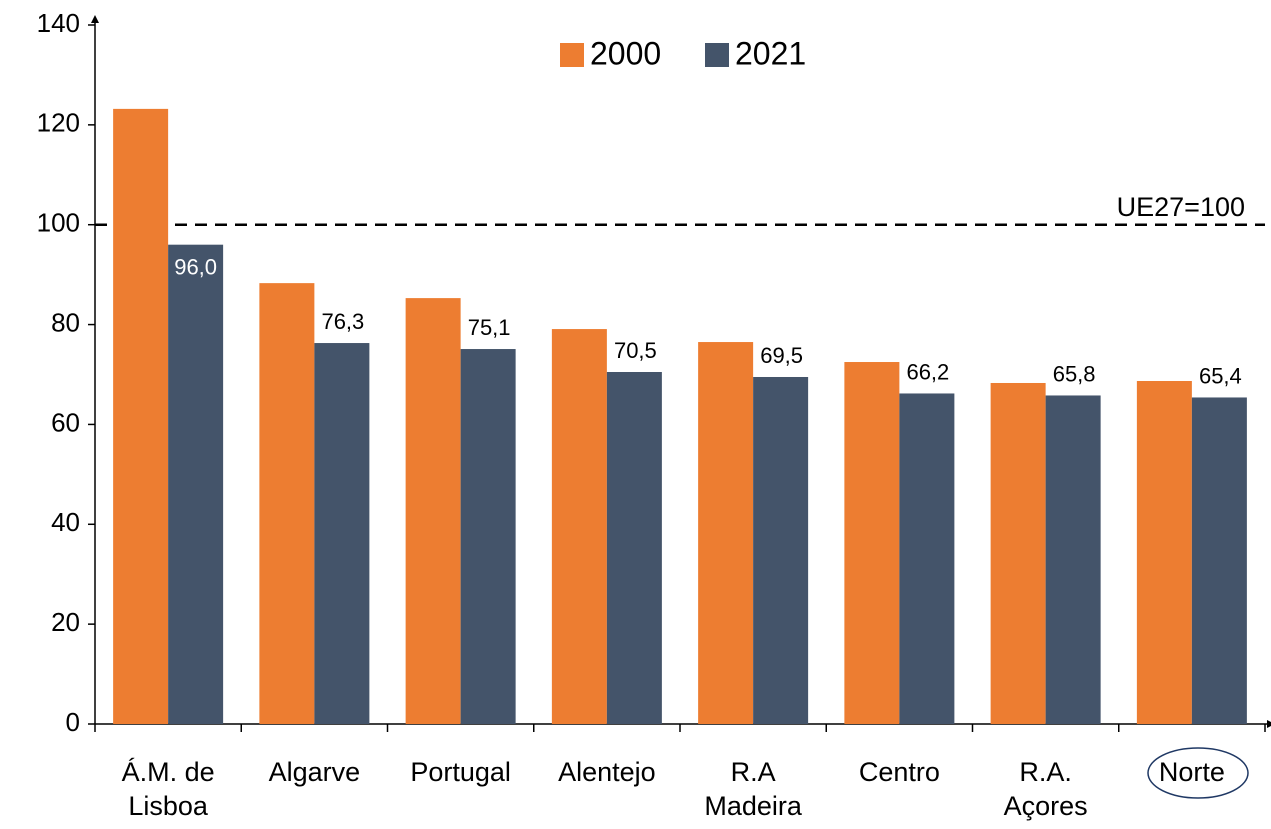 The image size is (1271, 829). I want to click on x-tick-label: R.A. Açores, so click(1045, 789).